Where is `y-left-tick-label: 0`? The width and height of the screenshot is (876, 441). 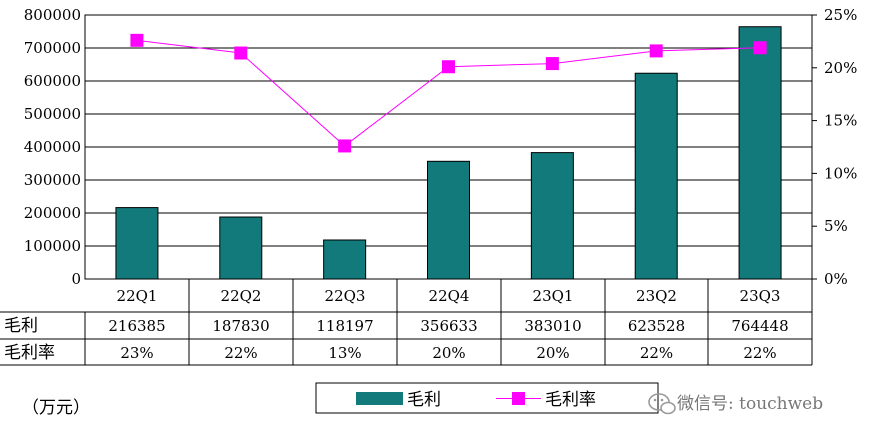
y-left-tick-label: 0 is located at coordinates (76, 279).